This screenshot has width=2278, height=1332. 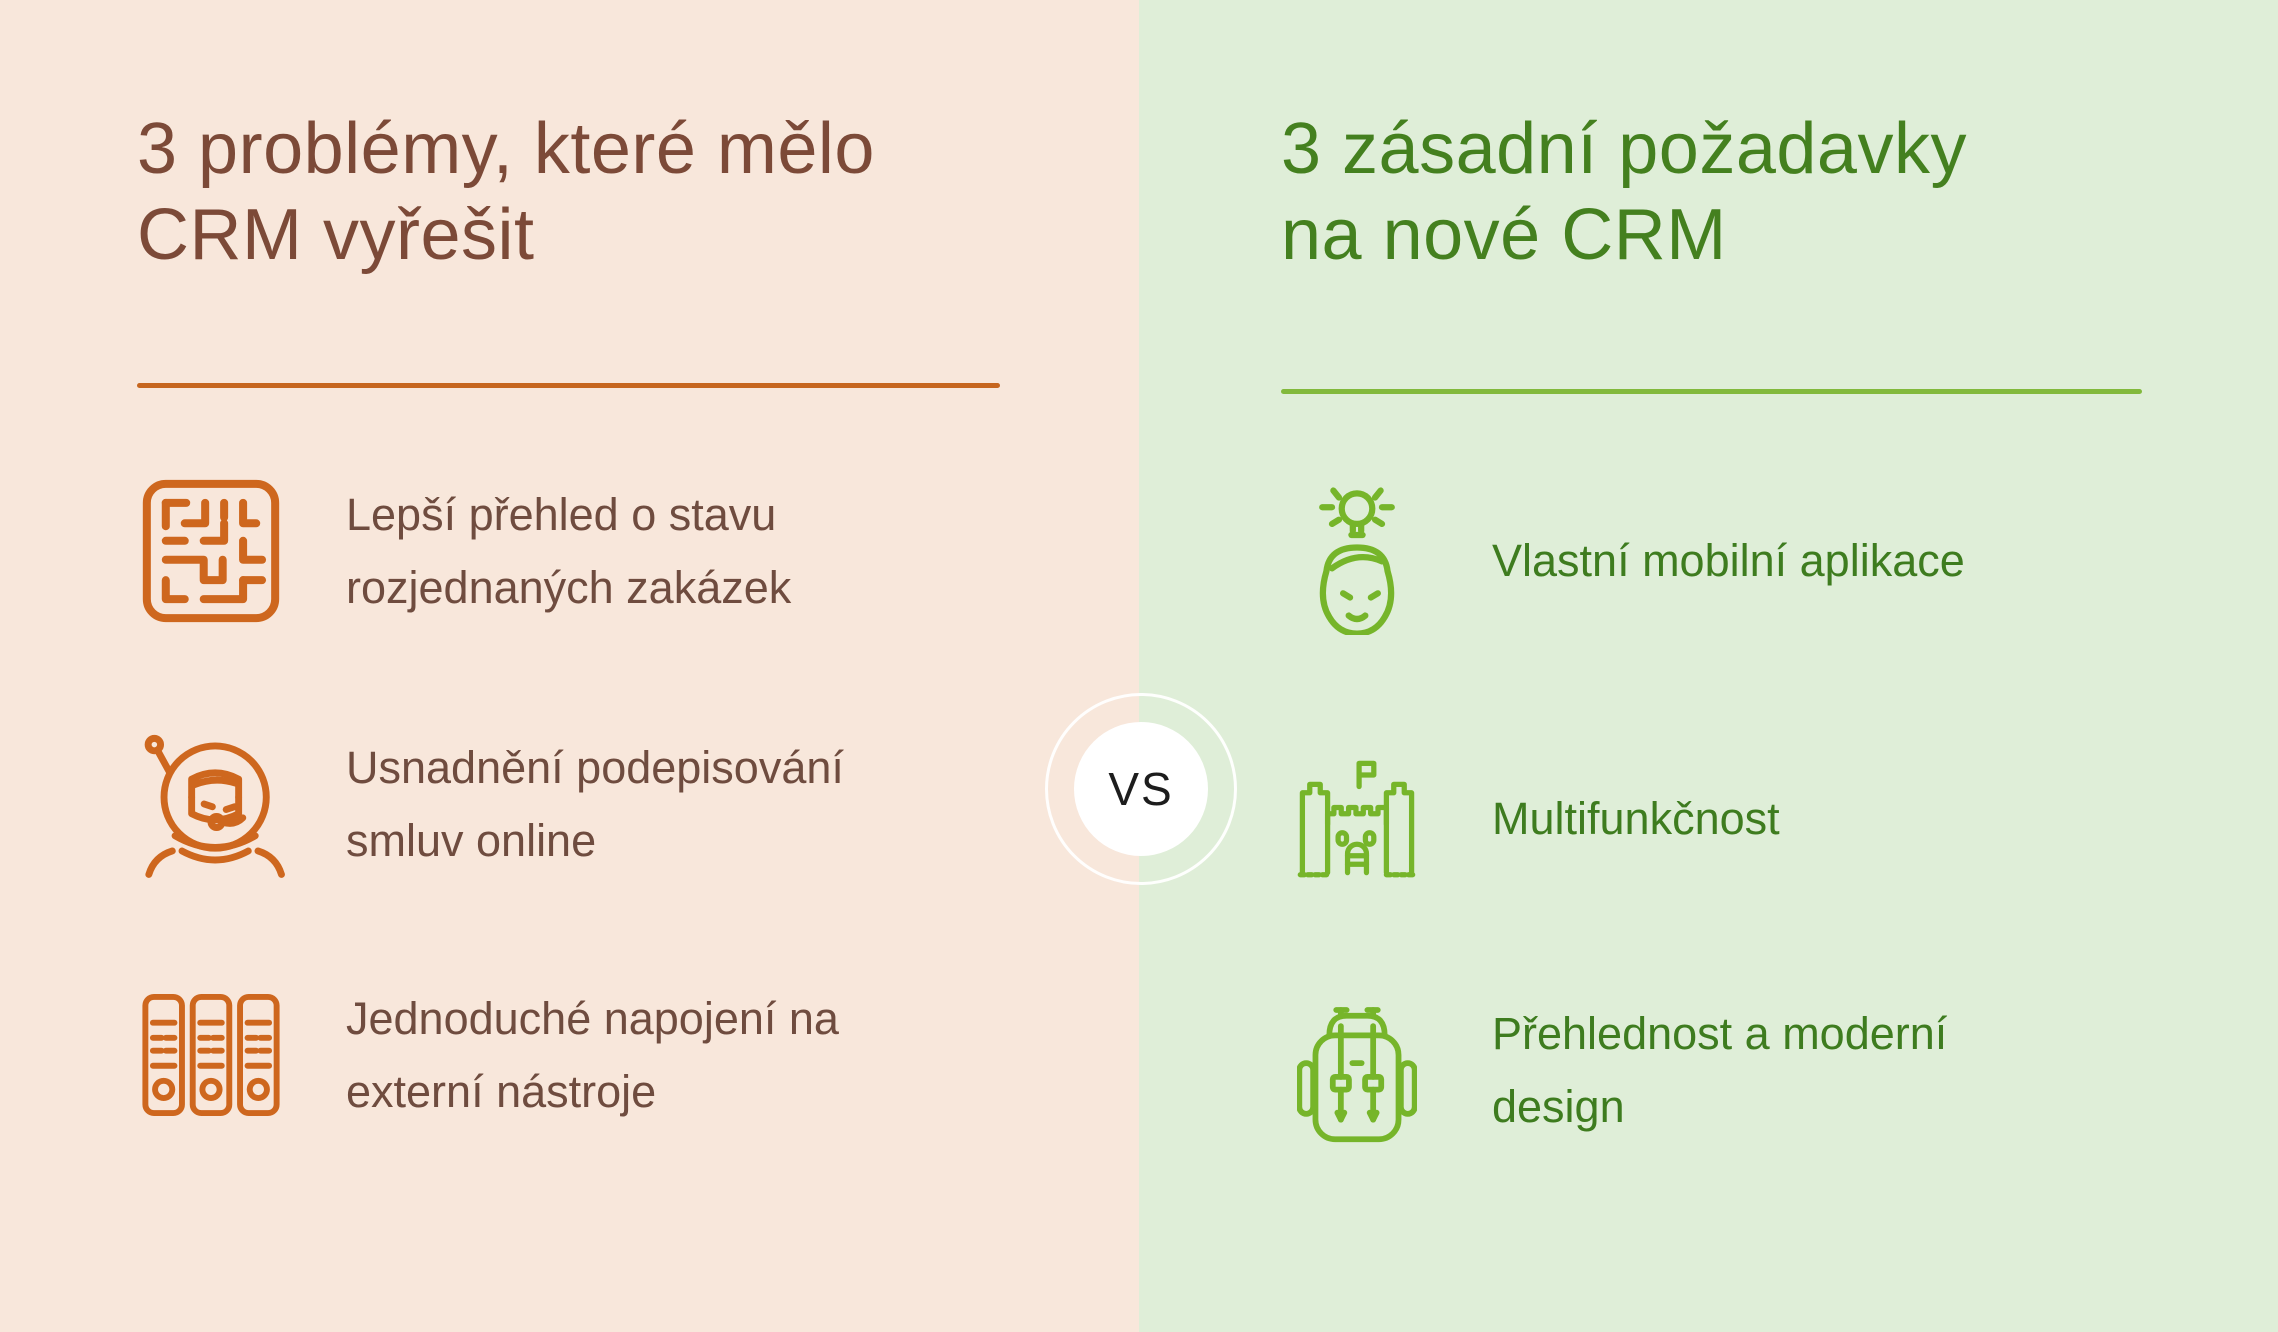 What do you see at coordinates (1636, 818) in the screenshot?
I see `right-item-2-text: Multifunkčnost` at bounding box center [1636, 818].